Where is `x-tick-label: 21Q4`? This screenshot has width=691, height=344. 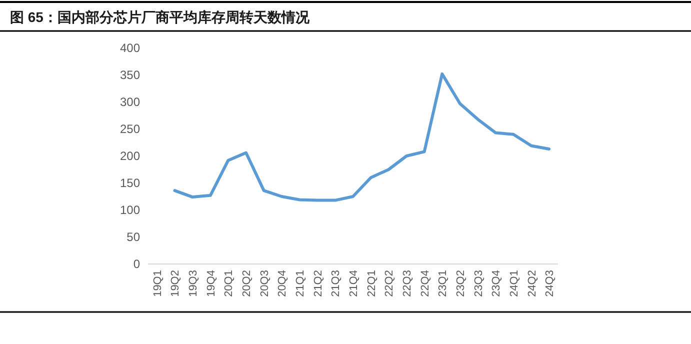
x-tick-label: 21Q4 is located at coordinates (354, 283).